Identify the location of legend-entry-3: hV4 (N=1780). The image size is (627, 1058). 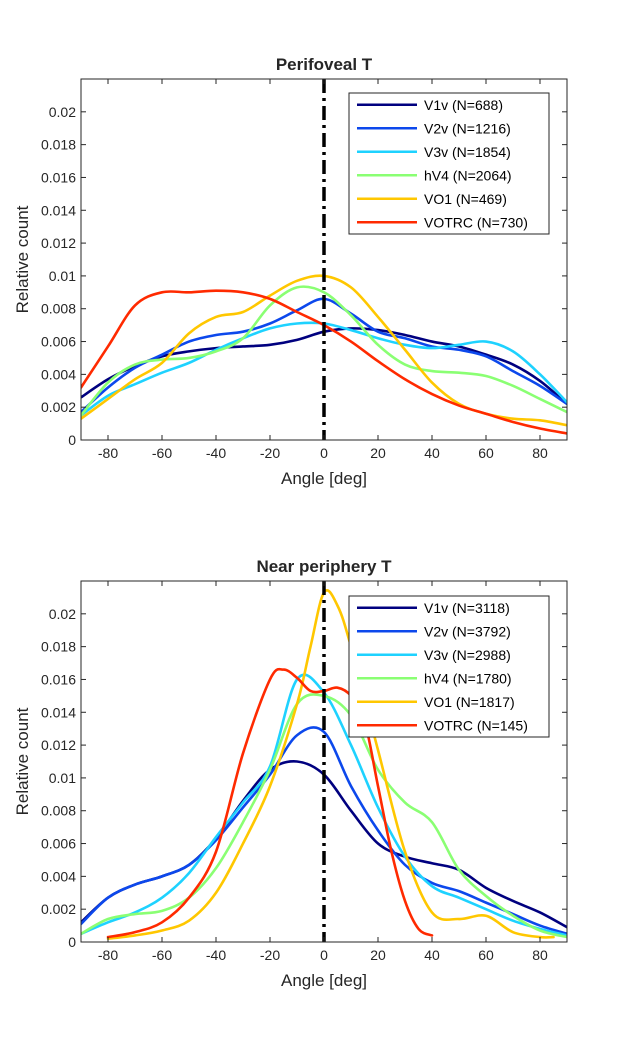
(468, 678).